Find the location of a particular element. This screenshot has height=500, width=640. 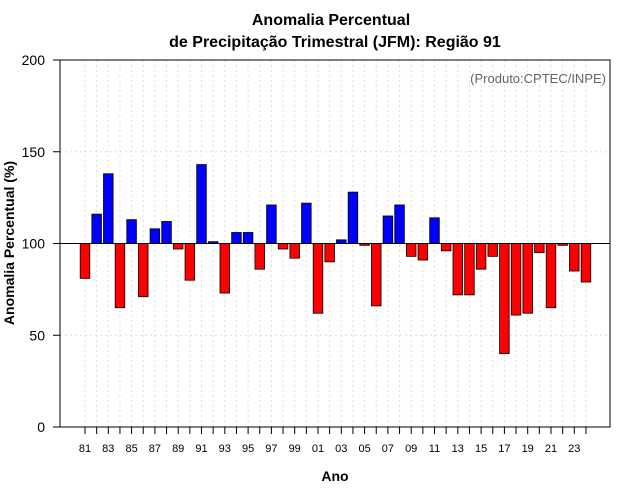

x-tick-label: 19 is located at coordinates (528, 449).